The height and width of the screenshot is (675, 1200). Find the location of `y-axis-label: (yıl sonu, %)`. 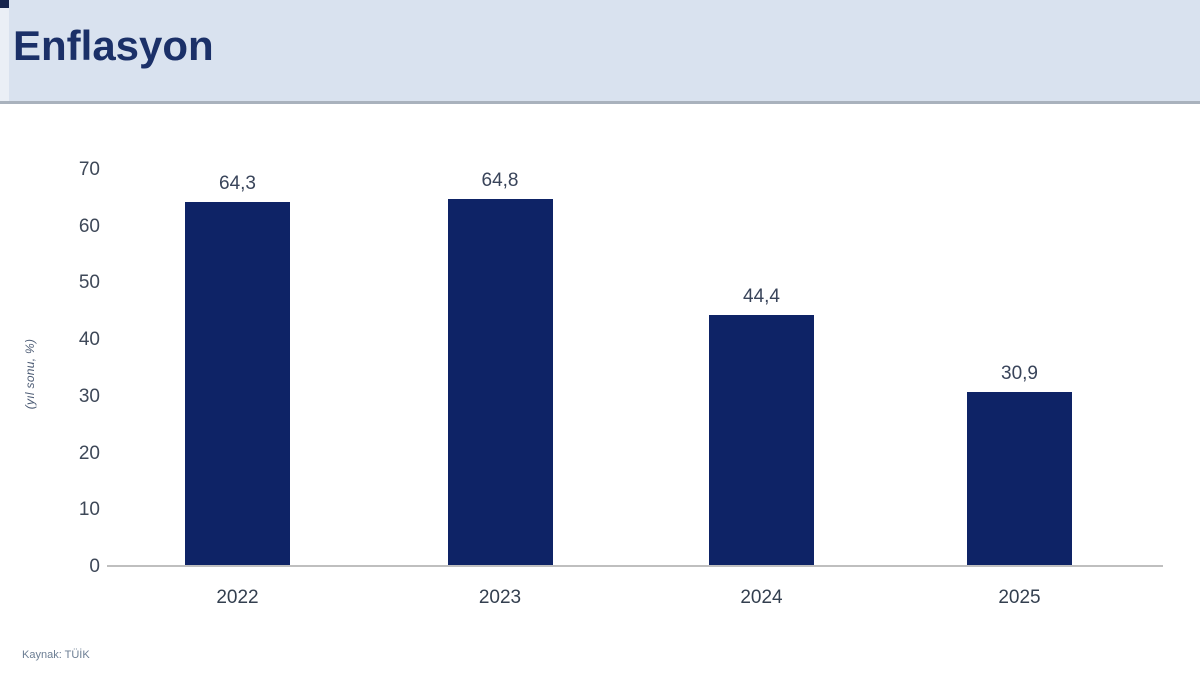

y-axis-label: (yıl sonu, %) is located at coordinates (30, 374).